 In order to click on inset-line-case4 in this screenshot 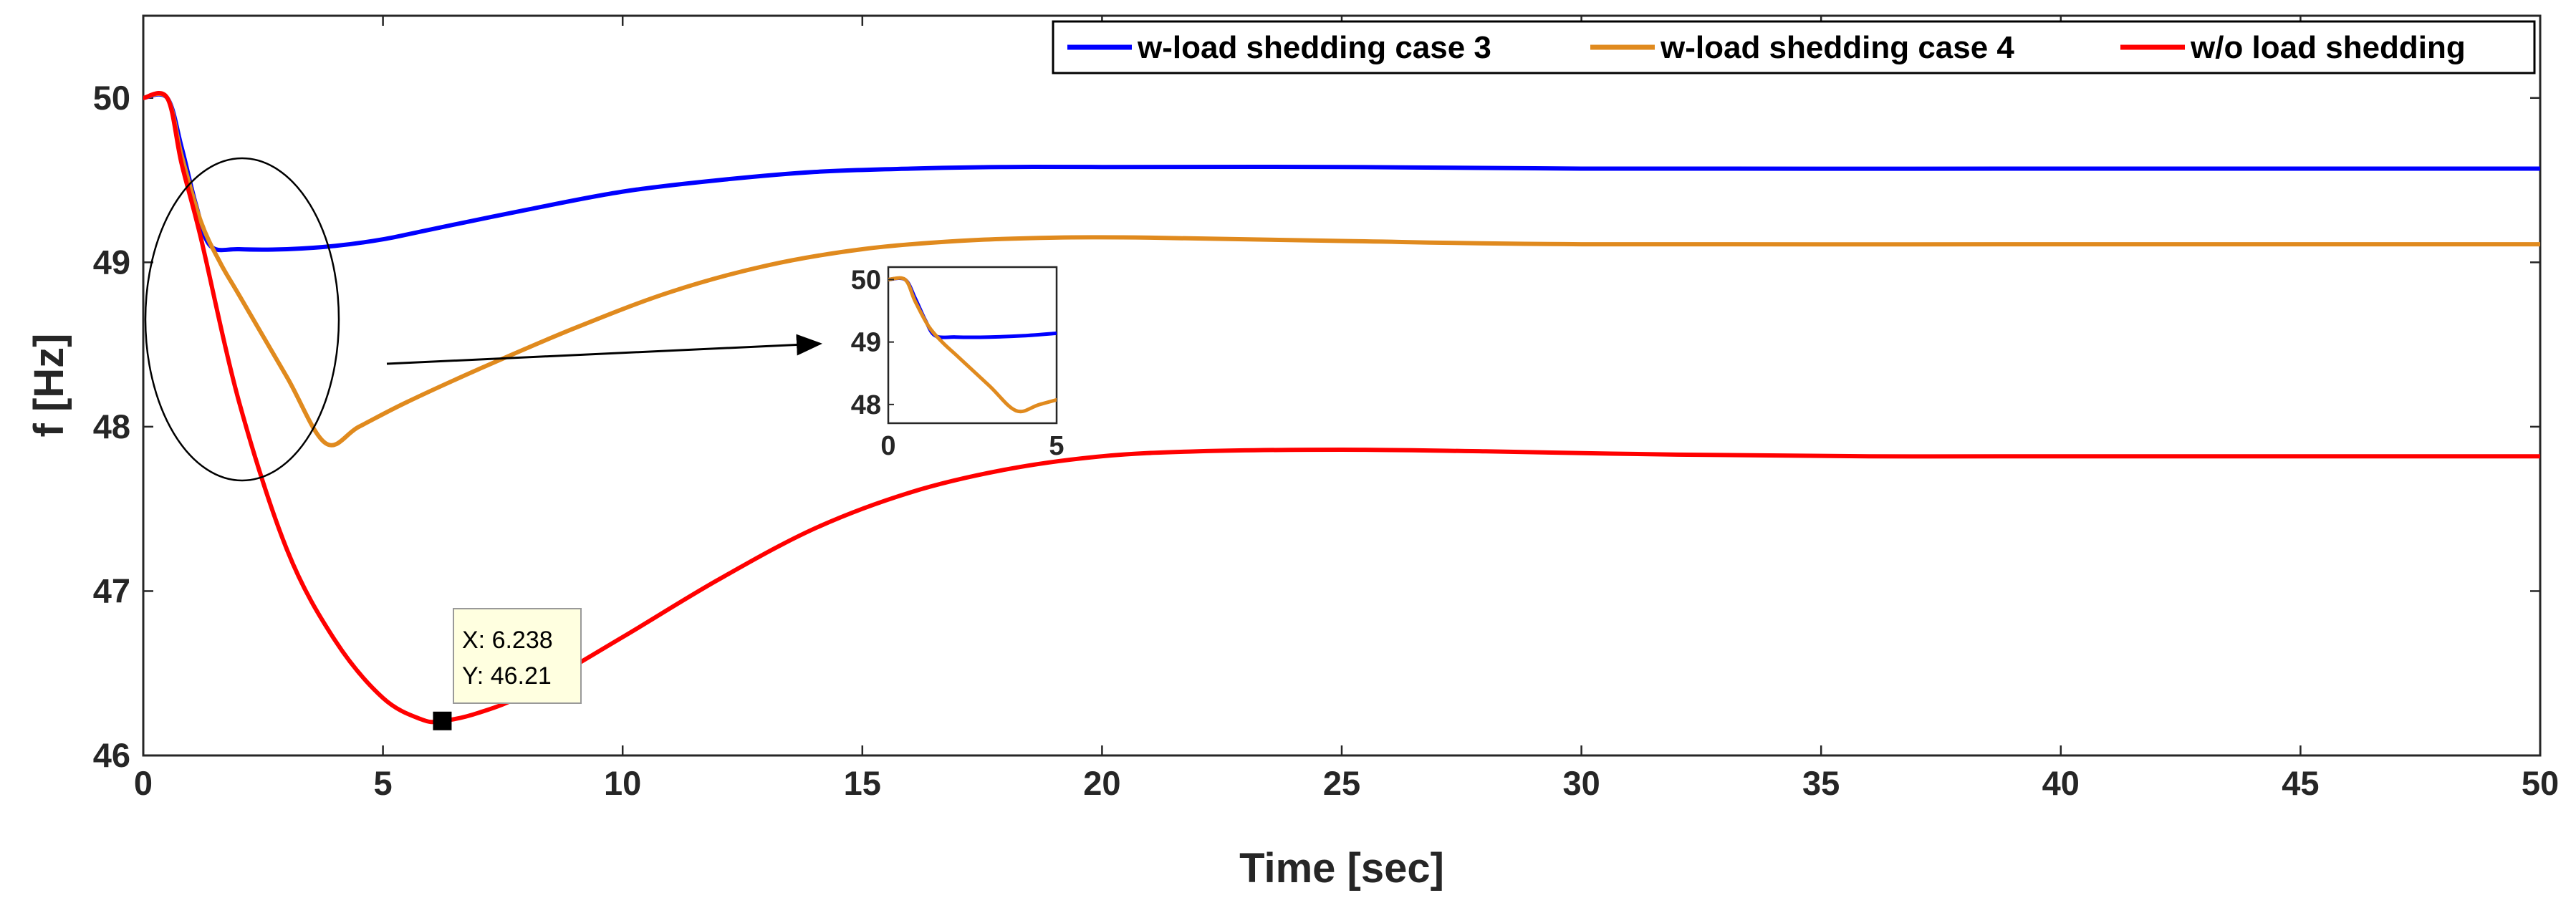, I will do `click(972, 345)`.